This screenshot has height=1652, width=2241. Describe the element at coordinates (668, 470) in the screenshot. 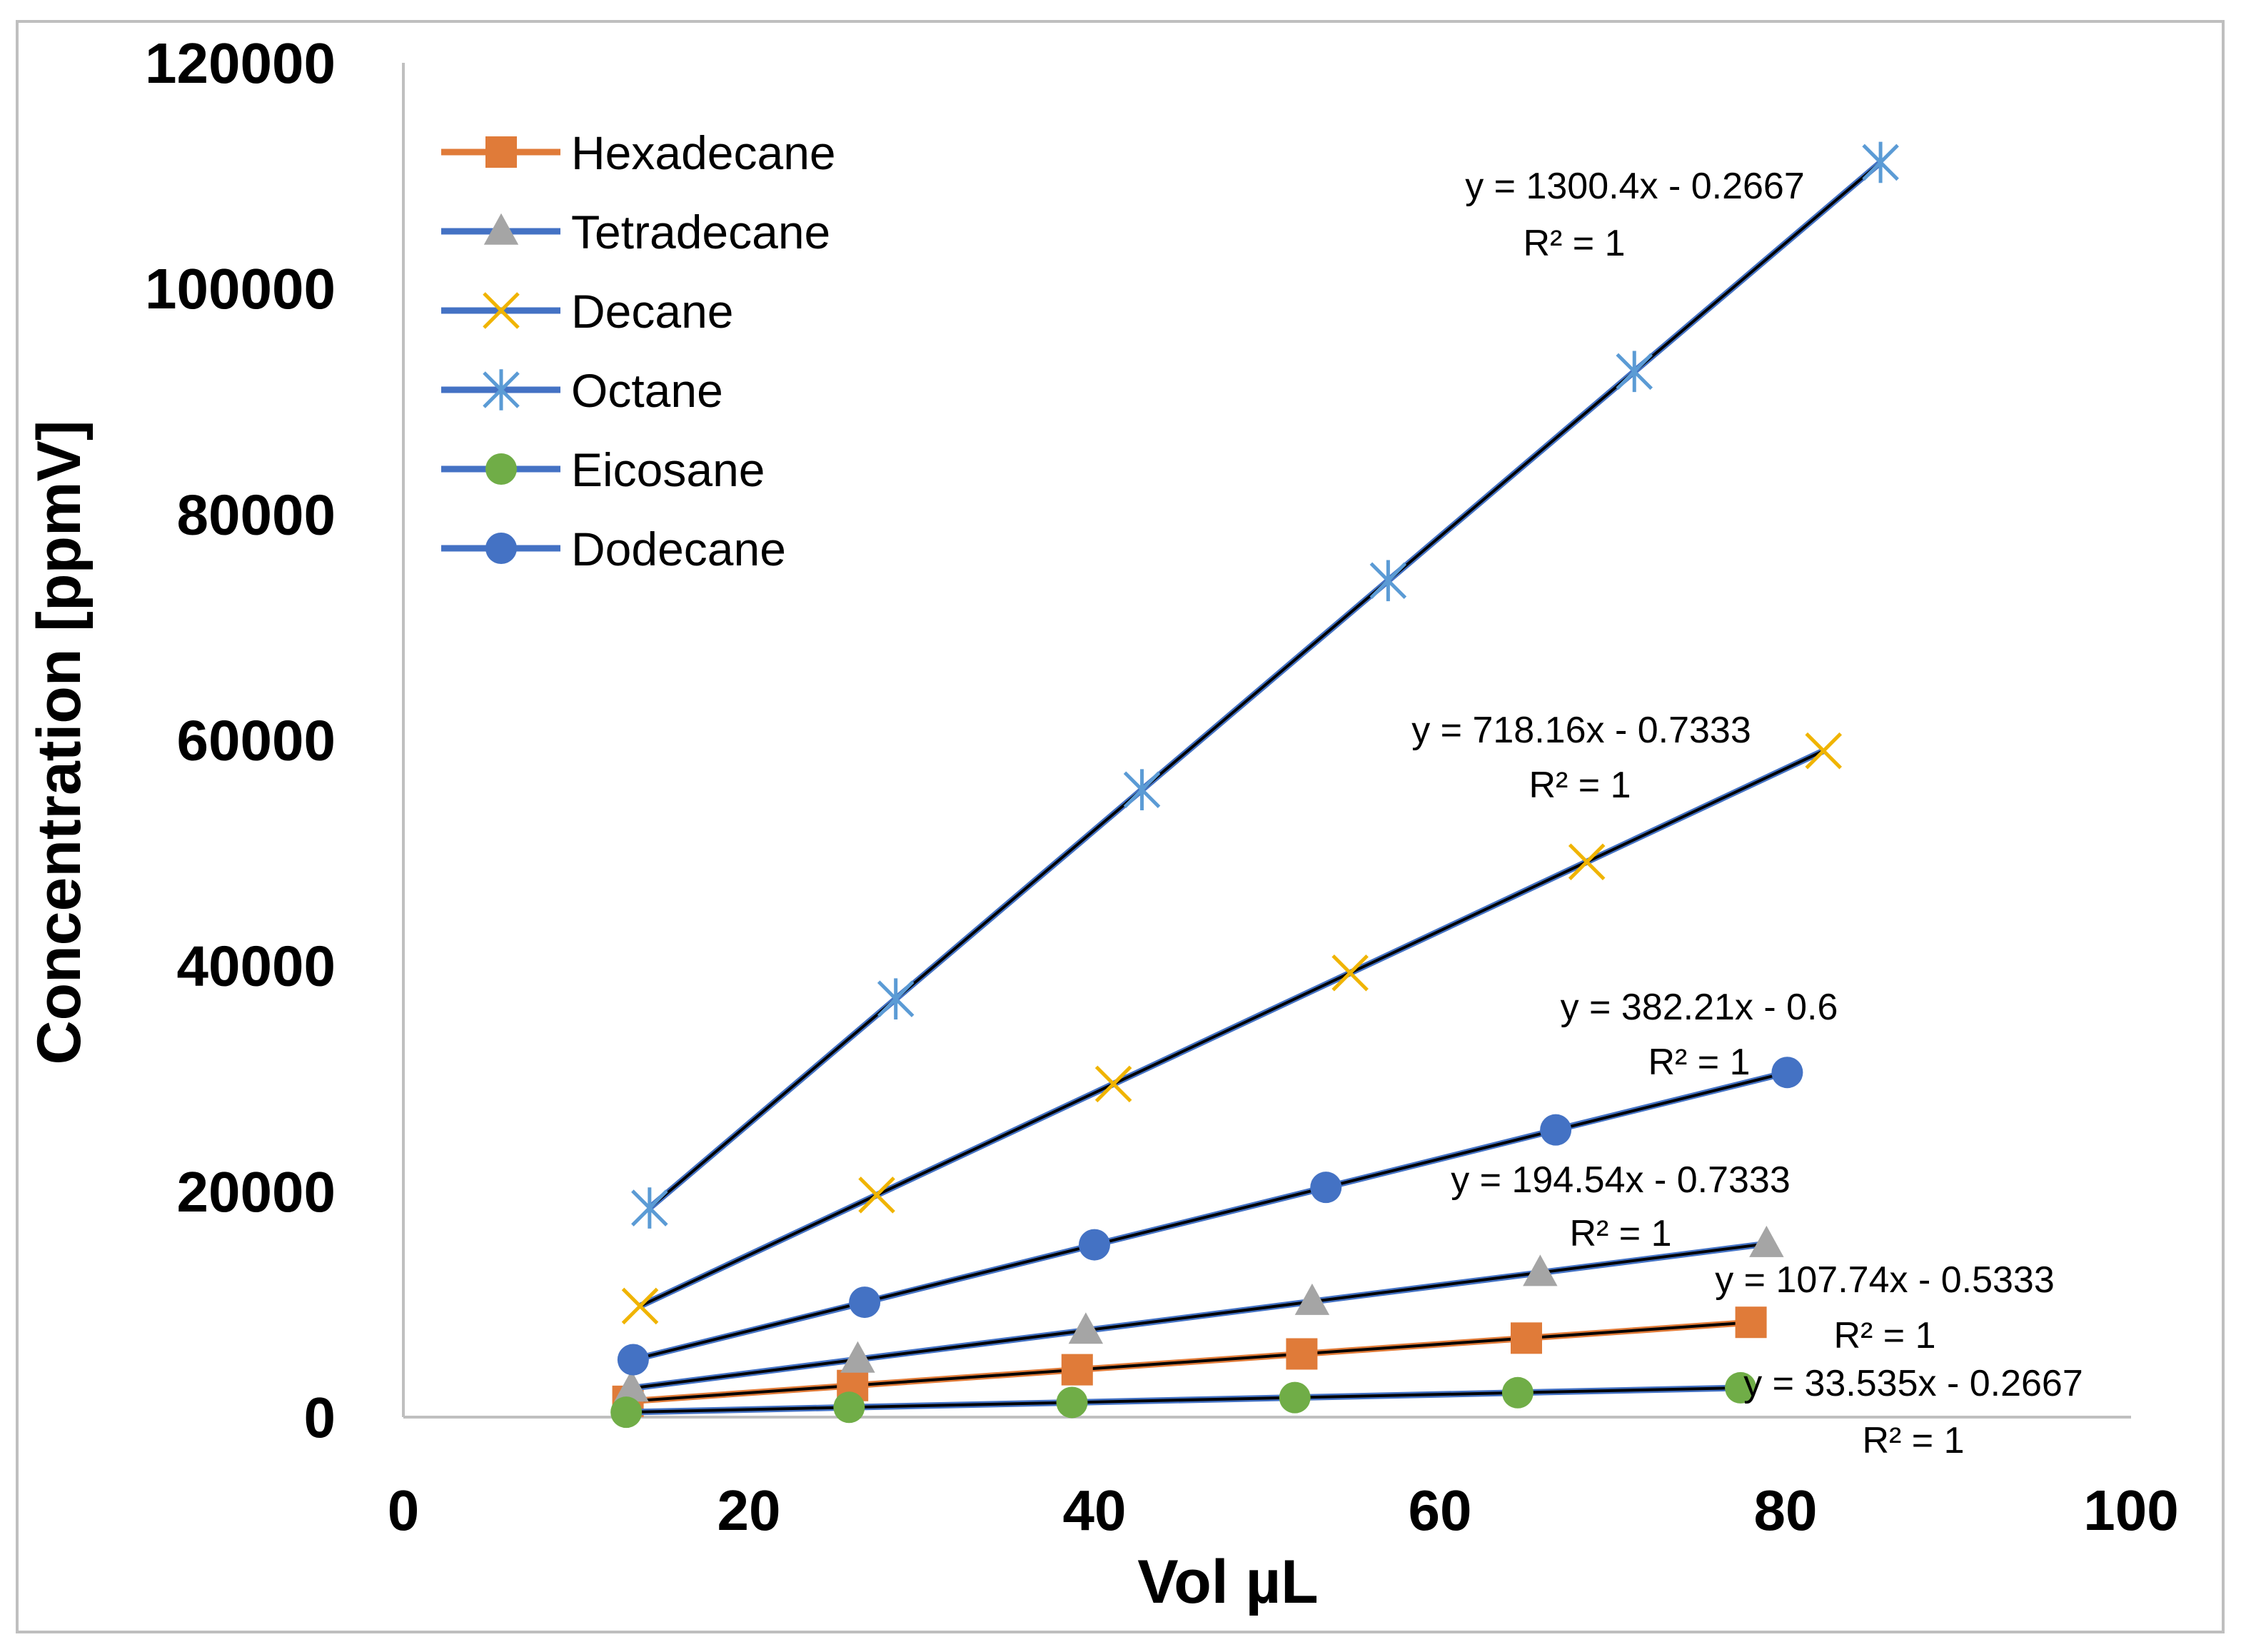

I see `legend-label: Eicosane` at that location.